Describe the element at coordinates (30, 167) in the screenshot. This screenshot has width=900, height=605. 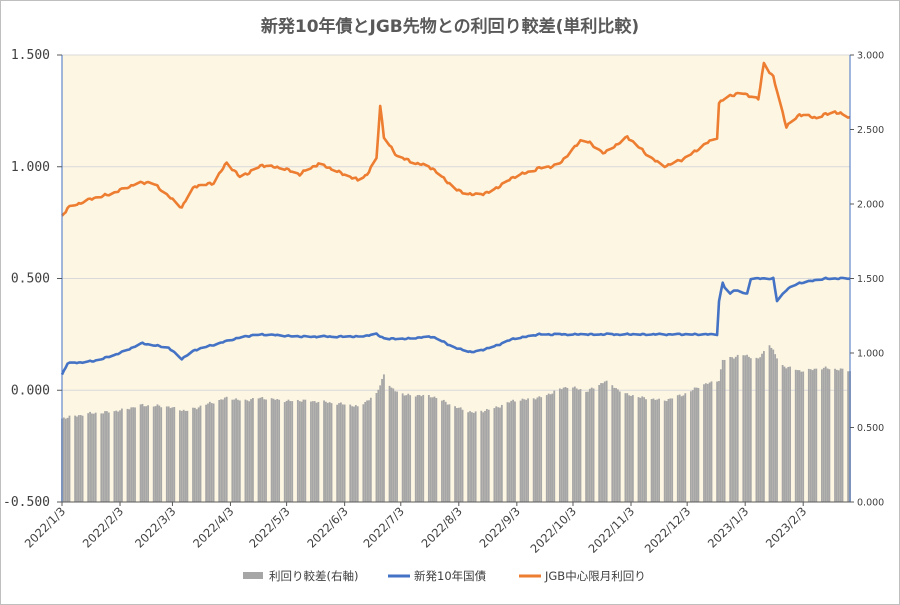
I see `y-left-tick-label: 1.000` at that location.